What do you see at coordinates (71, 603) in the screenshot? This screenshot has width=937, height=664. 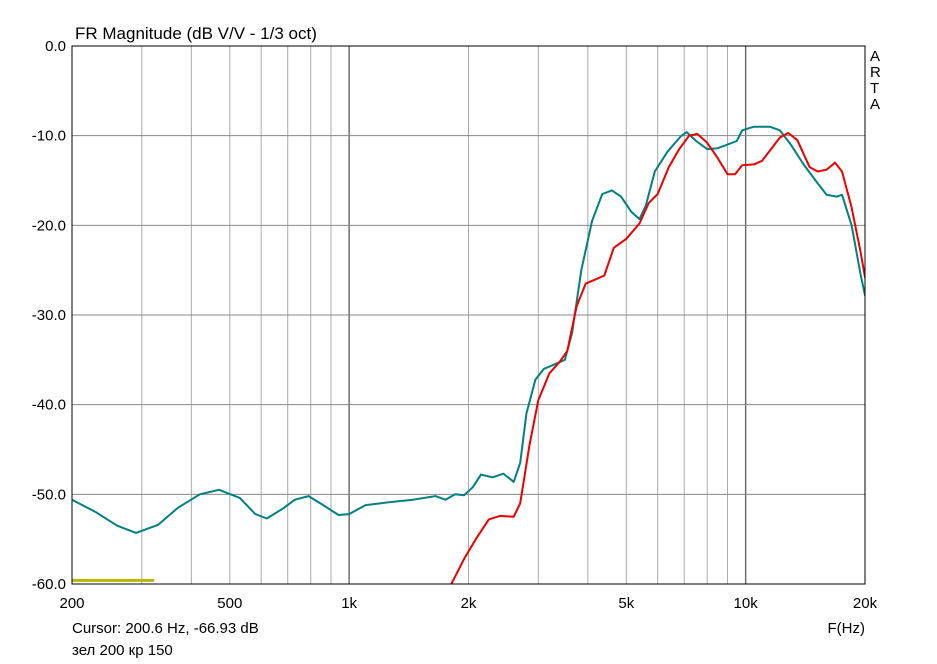 I see `x-tick-label: 200` at bounding box center [71, 603].